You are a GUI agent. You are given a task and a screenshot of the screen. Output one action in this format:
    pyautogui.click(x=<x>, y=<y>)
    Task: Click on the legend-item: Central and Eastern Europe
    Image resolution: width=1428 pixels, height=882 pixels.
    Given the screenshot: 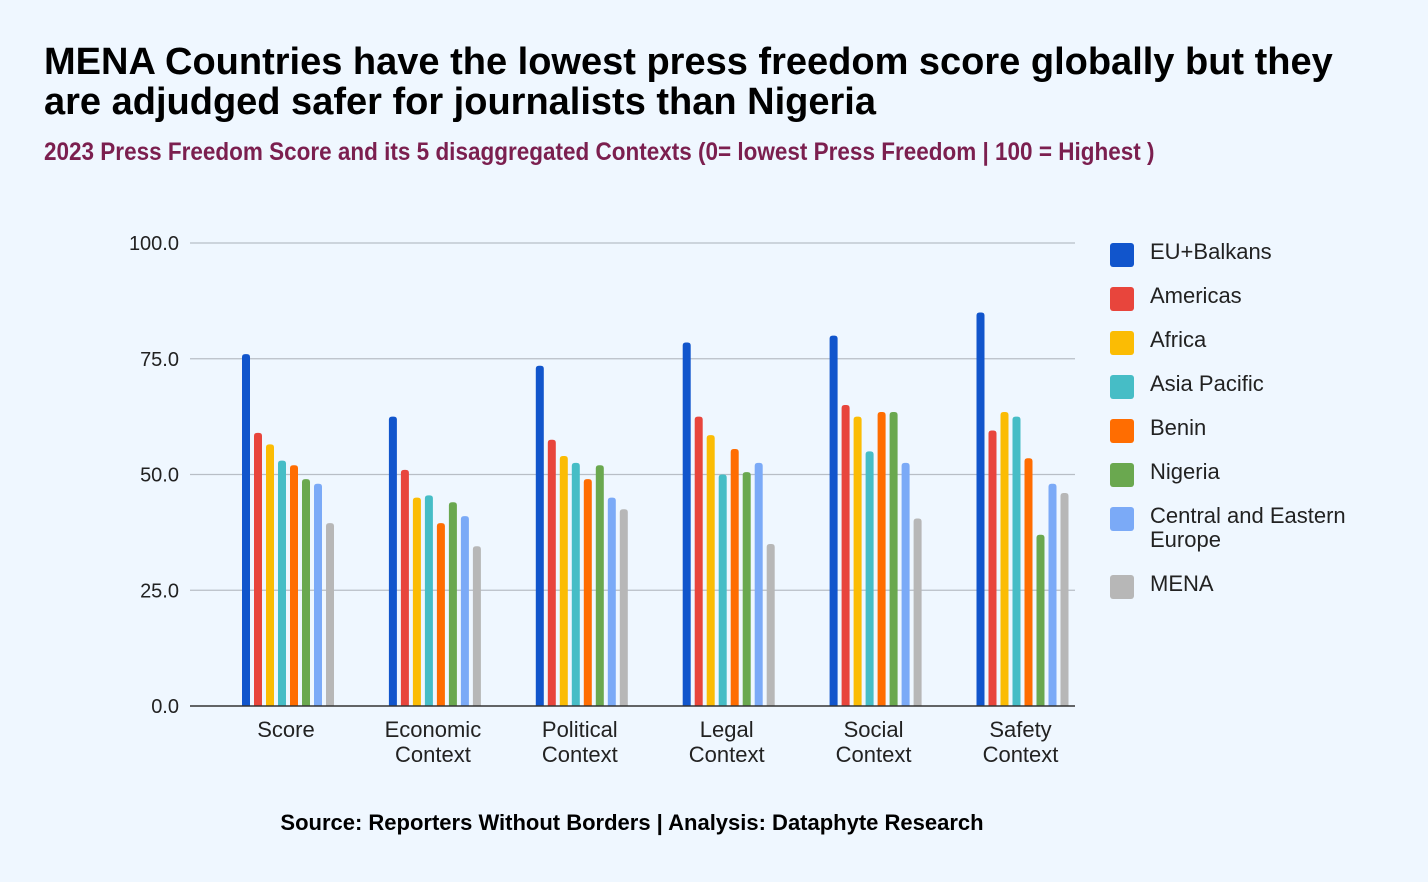 What is the action you would take?
    pyautogui.click(x=1250, y=528)
    